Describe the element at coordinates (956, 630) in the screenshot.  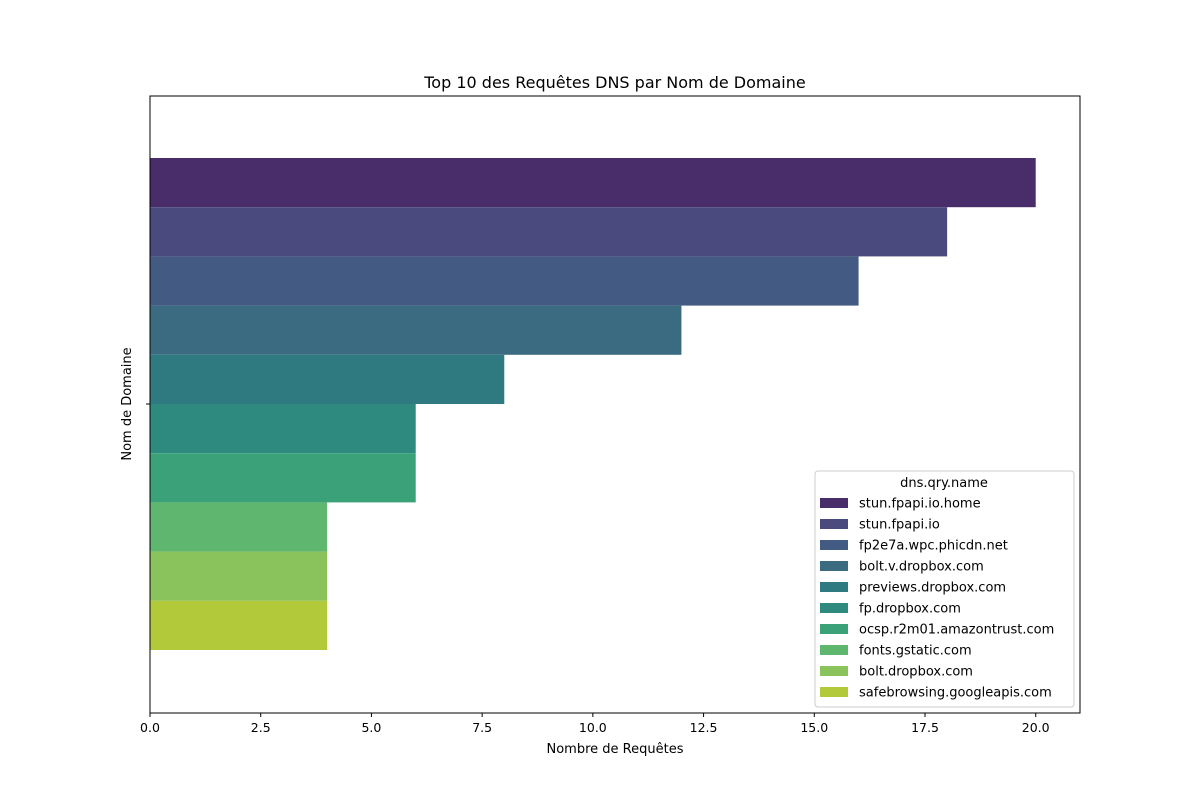
I see `legend-label: ocsp.r2m01.amazontrust.com` at that location.